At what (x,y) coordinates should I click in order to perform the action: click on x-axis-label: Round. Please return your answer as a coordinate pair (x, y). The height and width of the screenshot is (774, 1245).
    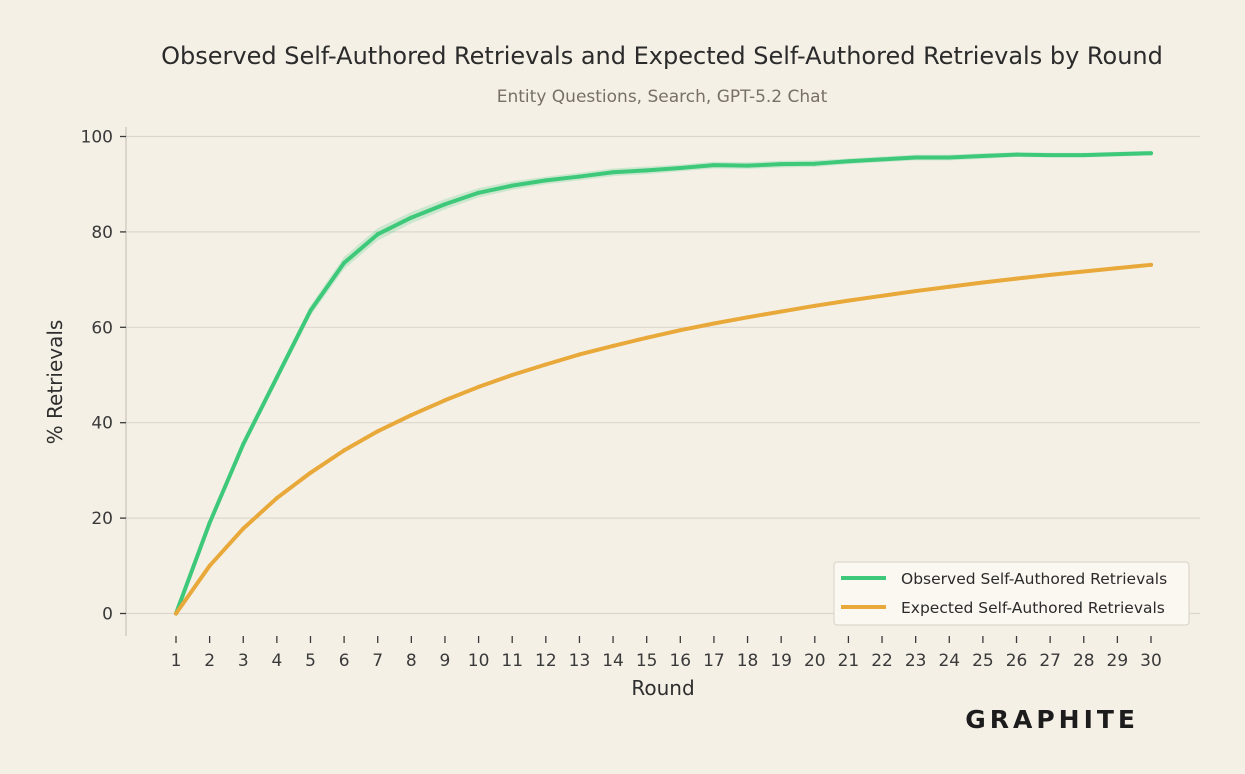
    Looking at the image, I should click on (662, 688).